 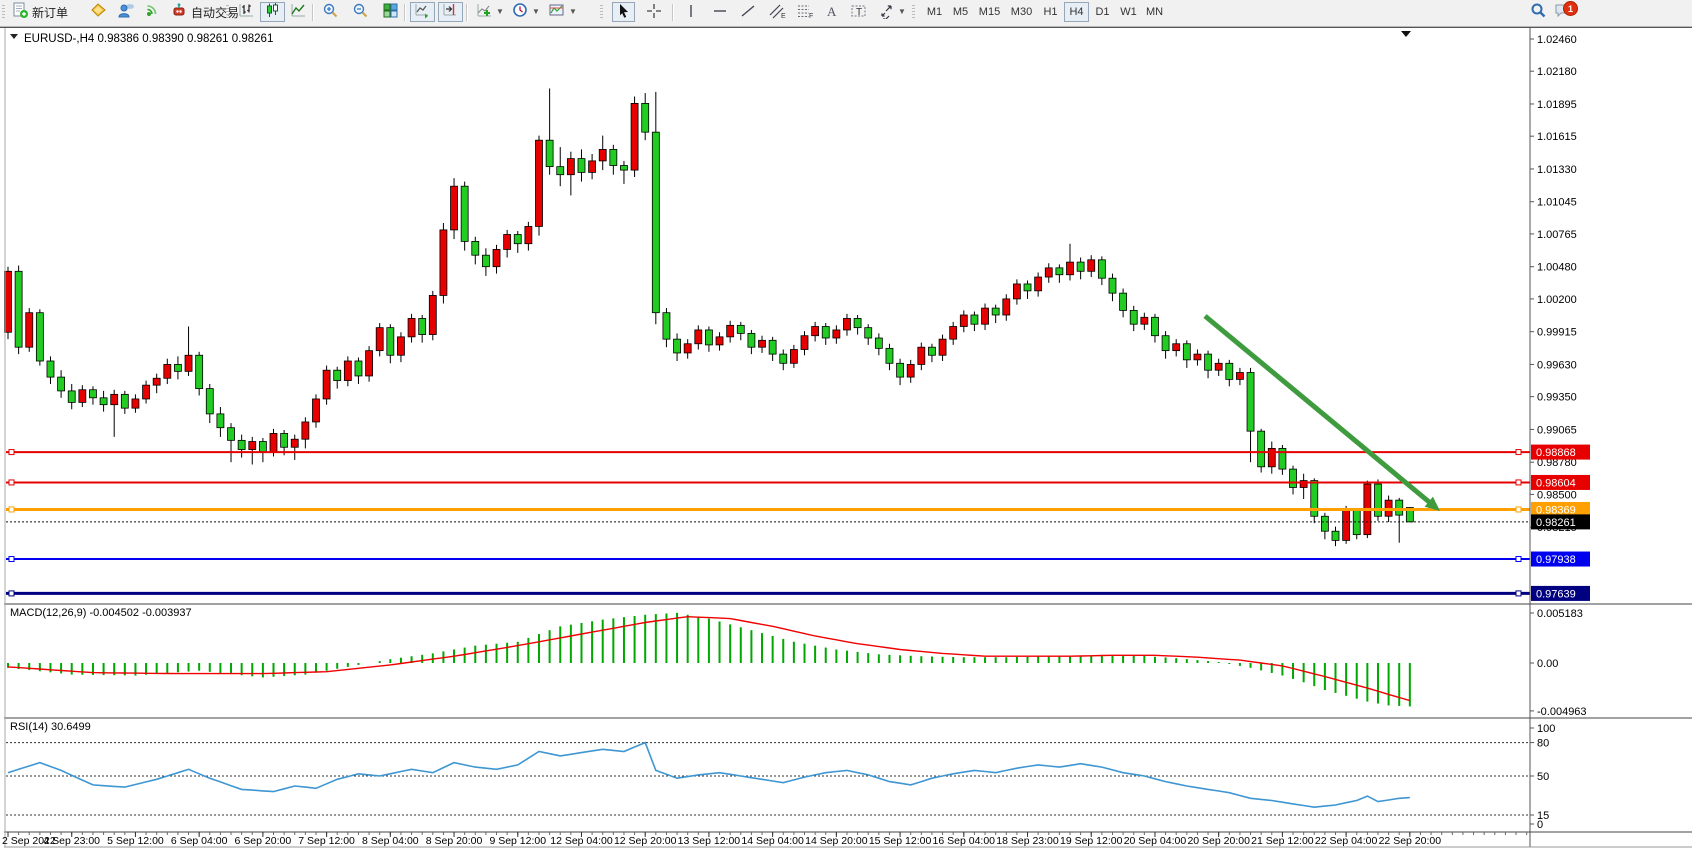 I want to click on line-chart-button, so click(x=298, y=12).